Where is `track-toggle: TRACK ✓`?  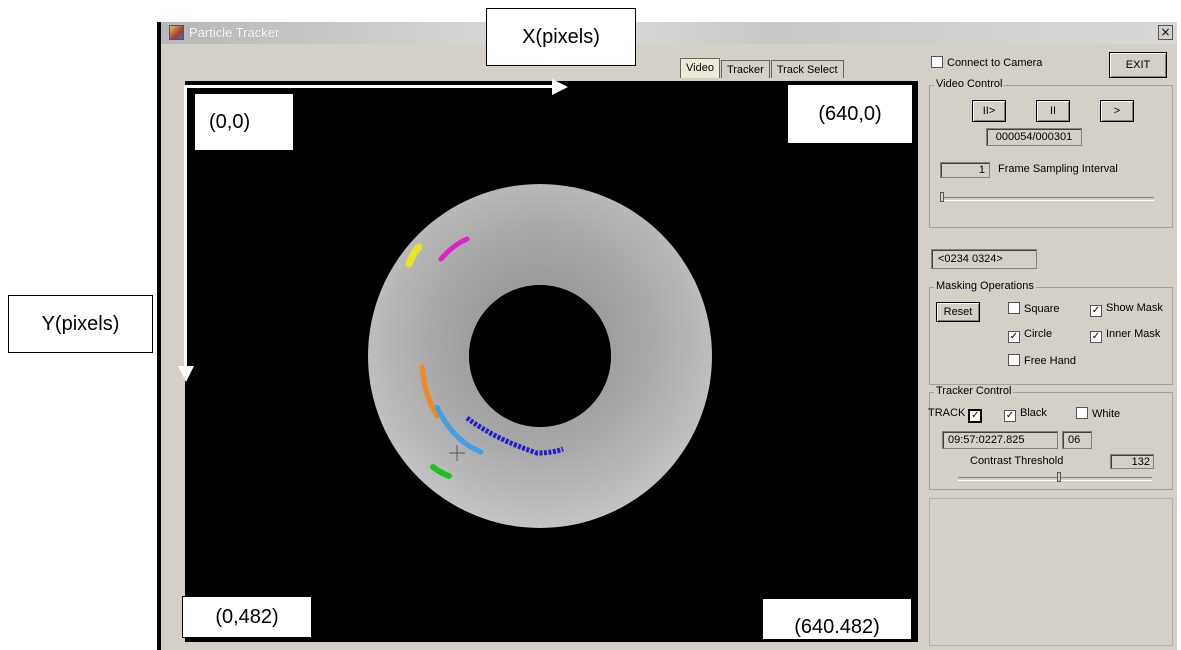
track-toggle: TRACK ✓ is located at coordinates (957, 415).